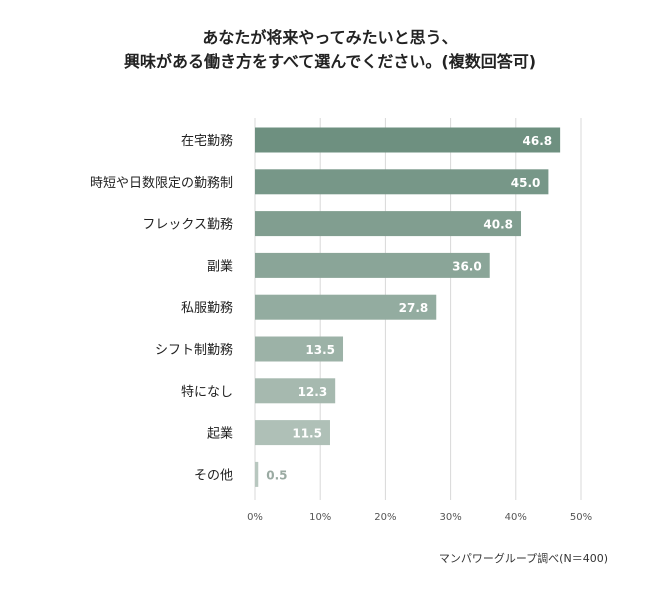 The width and height of the screenshot is (660, 590). I want to click on chart-title-line-1: あなたが将来やってみたいと思う、, so click(330, 37).